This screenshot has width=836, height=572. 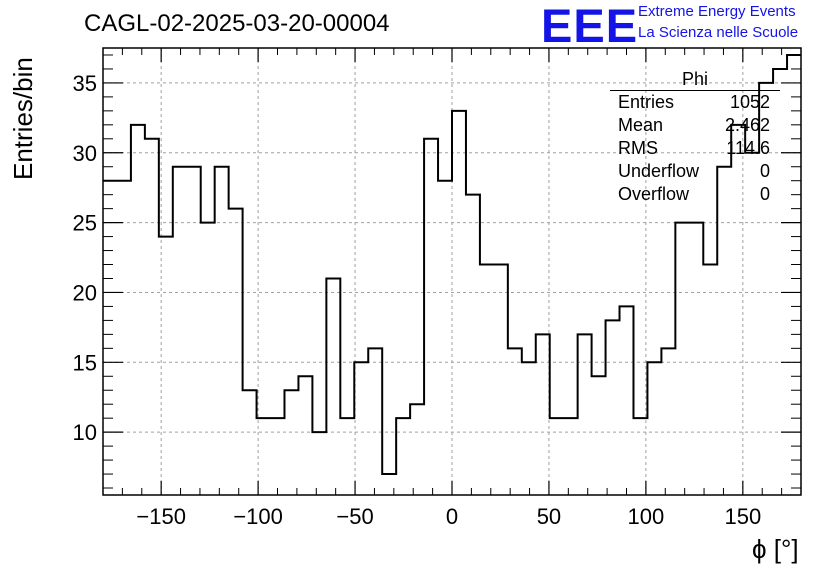 I want to click on stats-label: Overflow, so click(x=654, y=194).